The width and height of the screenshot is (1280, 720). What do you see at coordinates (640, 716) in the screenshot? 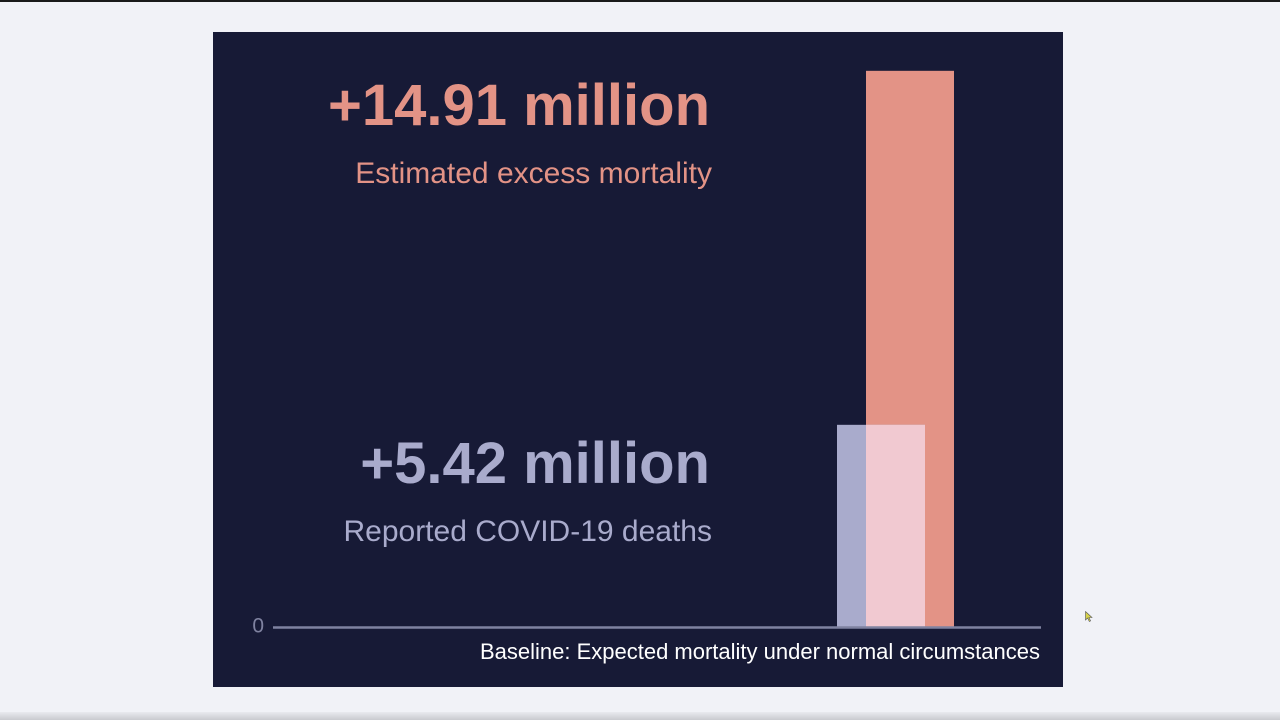
I see `bottom-edge` at bounding box center [640, 716].